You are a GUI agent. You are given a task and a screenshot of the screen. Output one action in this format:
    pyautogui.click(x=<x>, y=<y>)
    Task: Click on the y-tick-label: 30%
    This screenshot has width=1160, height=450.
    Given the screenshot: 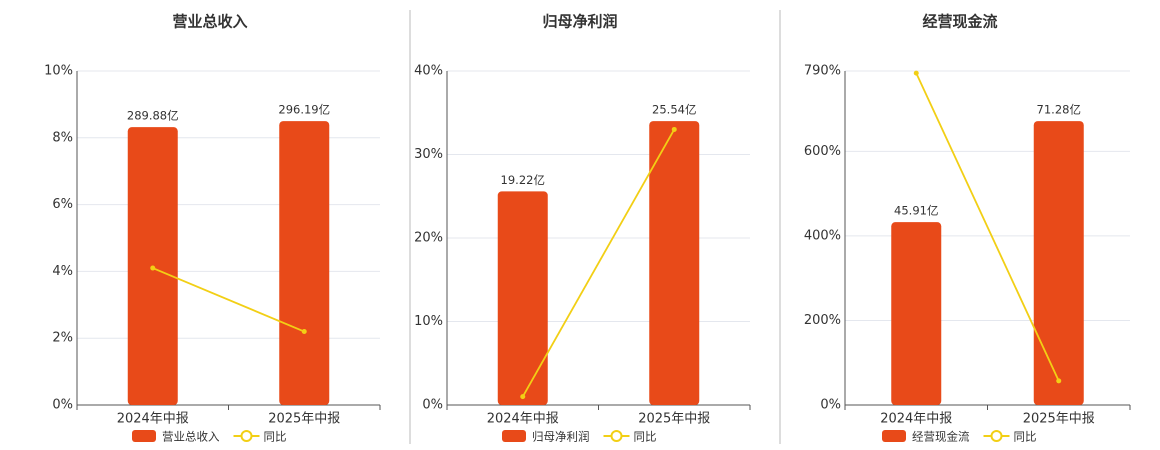 What is the action you would take?
    pyautogui.click(x=428, y=154)
    